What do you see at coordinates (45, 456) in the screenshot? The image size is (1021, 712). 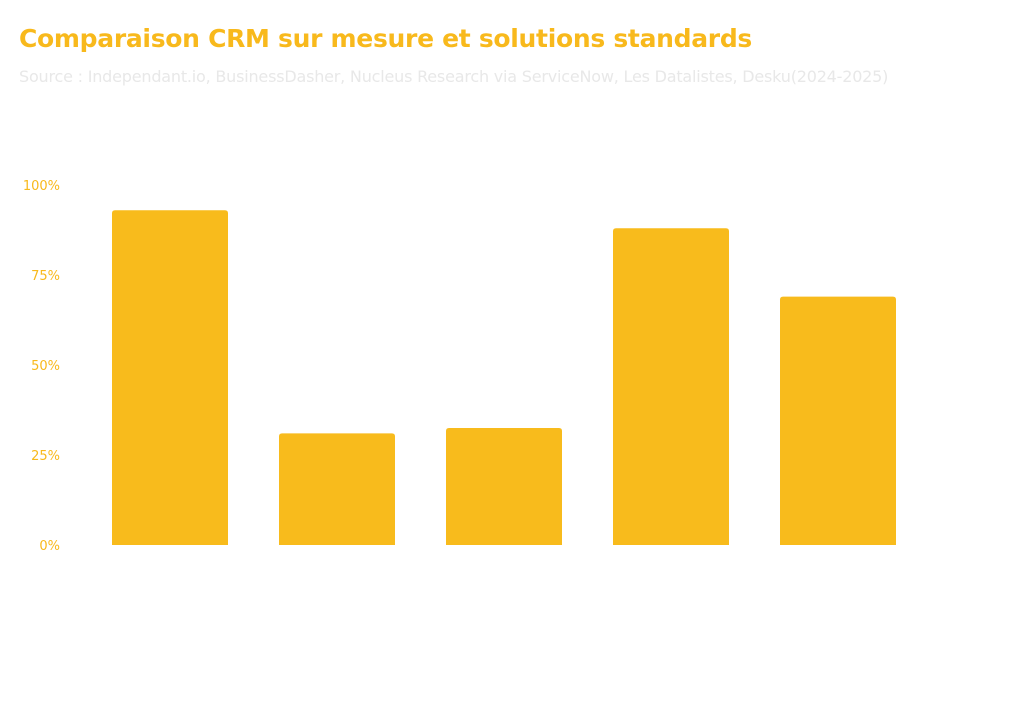 I see `y-tick-label: 25%` at bounding box center [45, 456].